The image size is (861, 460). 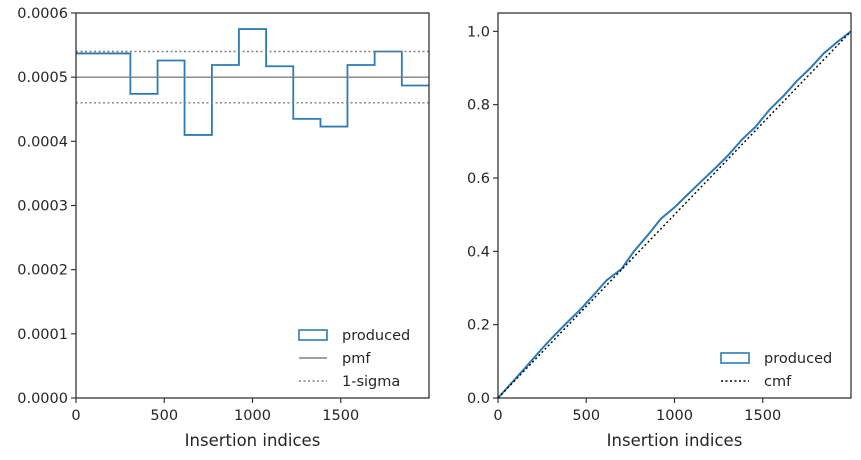 I want to click on y-tick-label: 0.0003, so click(x=42, y=207).